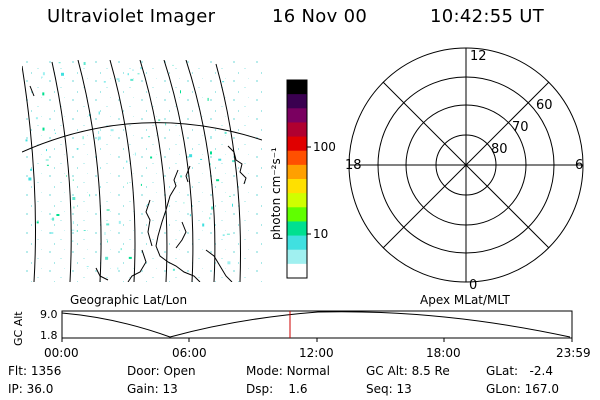  Describe the element at coordinates (128, 300) in the screenshot. I see `map-caption: Geographic Lat/Lon` at that location.